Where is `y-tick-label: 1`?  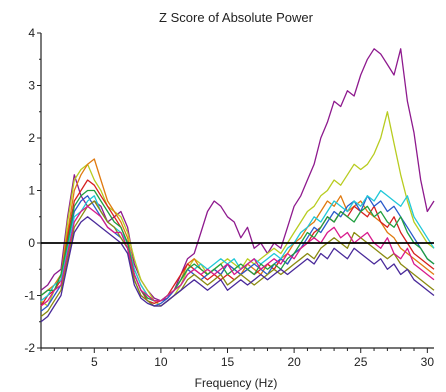 y-tick-label: 1 is located at coordinates (31, 191).